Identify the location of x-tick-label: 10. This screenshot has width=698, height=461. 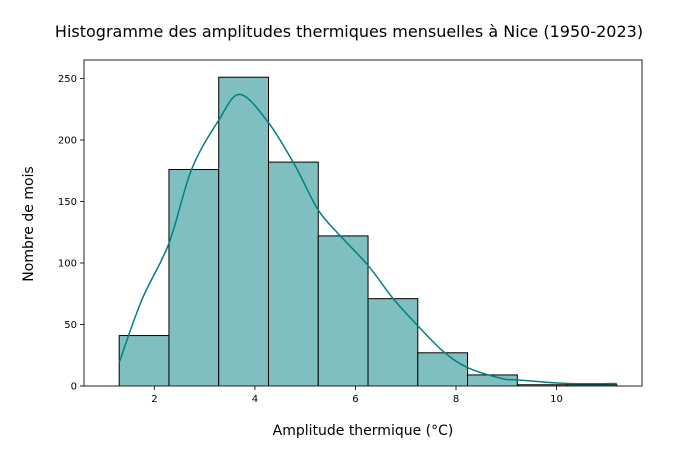
(556, 399).